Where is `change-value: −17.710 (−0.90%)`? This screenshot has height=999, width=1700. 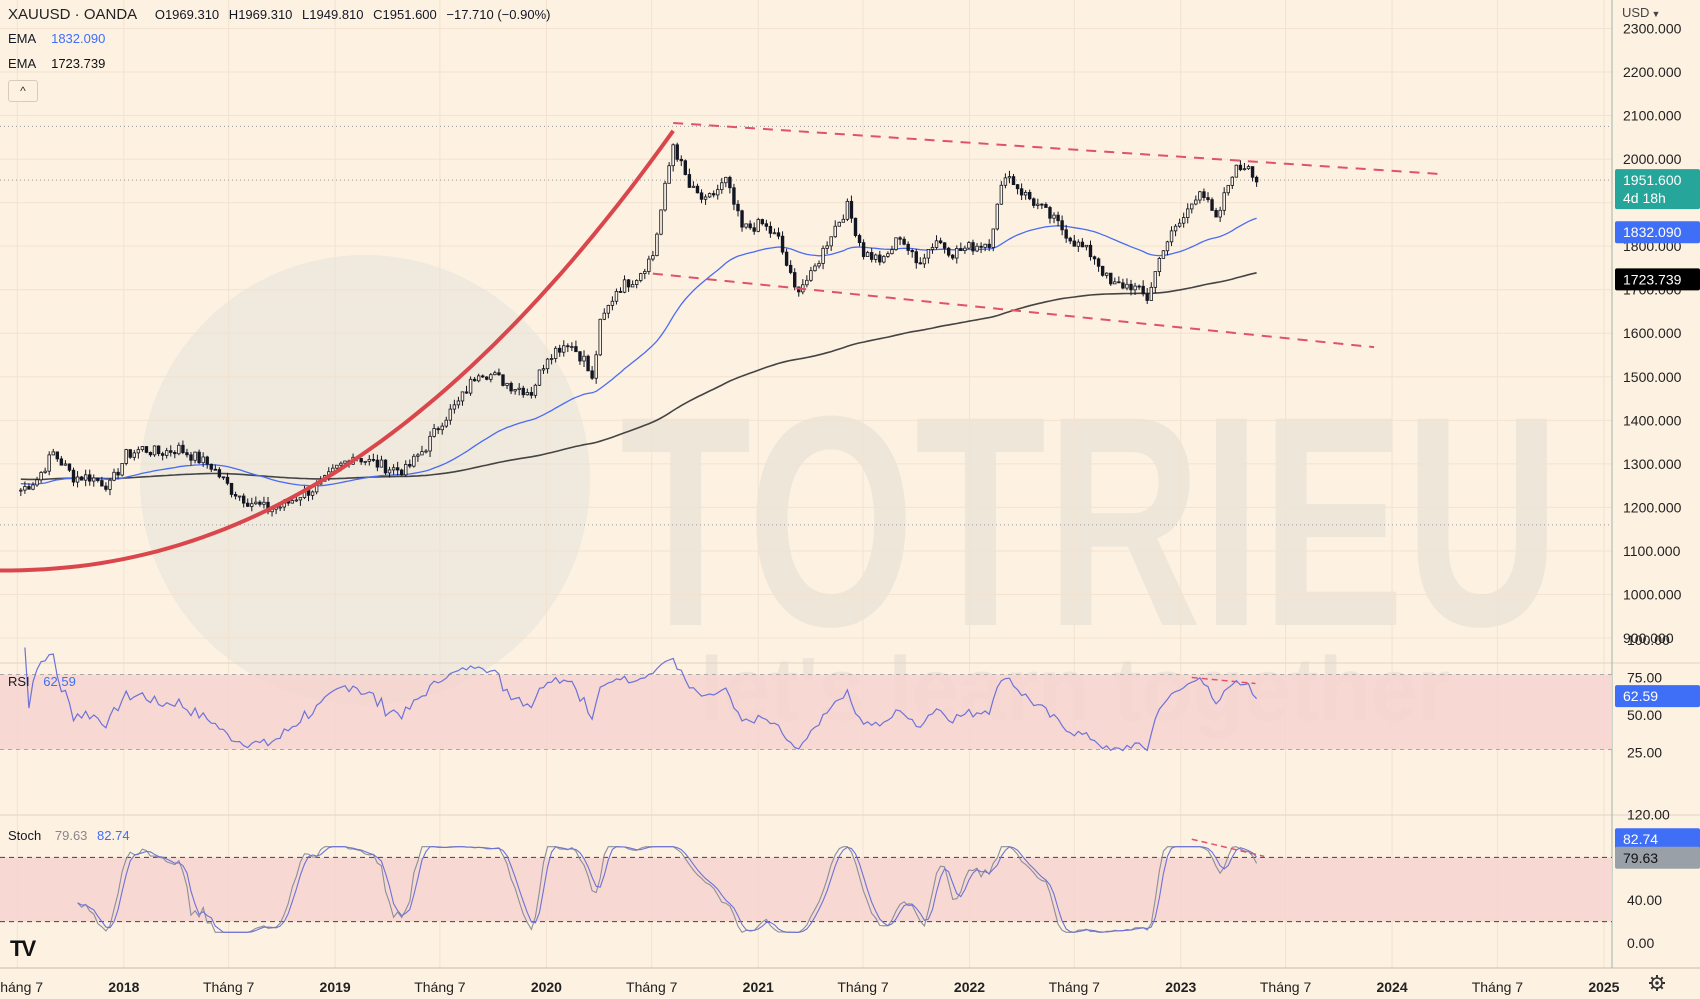 change-value: −17.710 (−0.90%) is located at coordinates (498, 14).